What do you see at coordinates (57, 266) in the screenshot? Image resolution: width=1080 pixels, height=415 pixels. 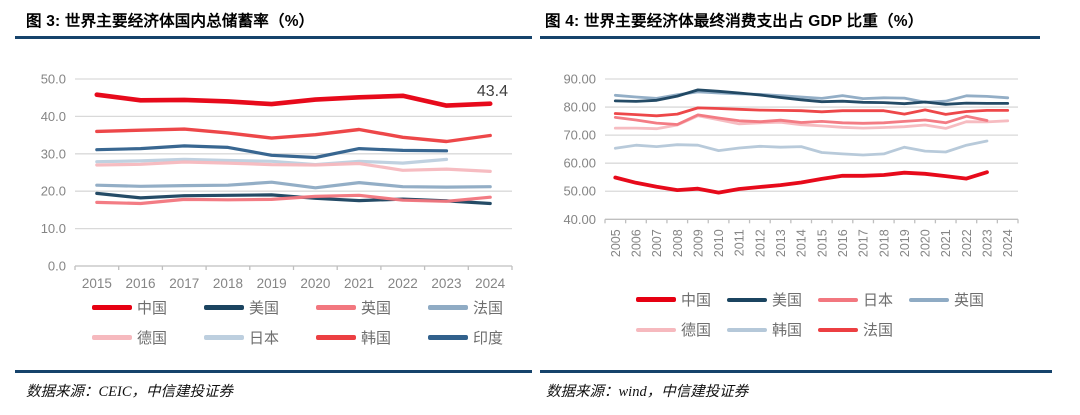 I see `y-axis-tick-label: 0.0` at bounding box center [57, 266].